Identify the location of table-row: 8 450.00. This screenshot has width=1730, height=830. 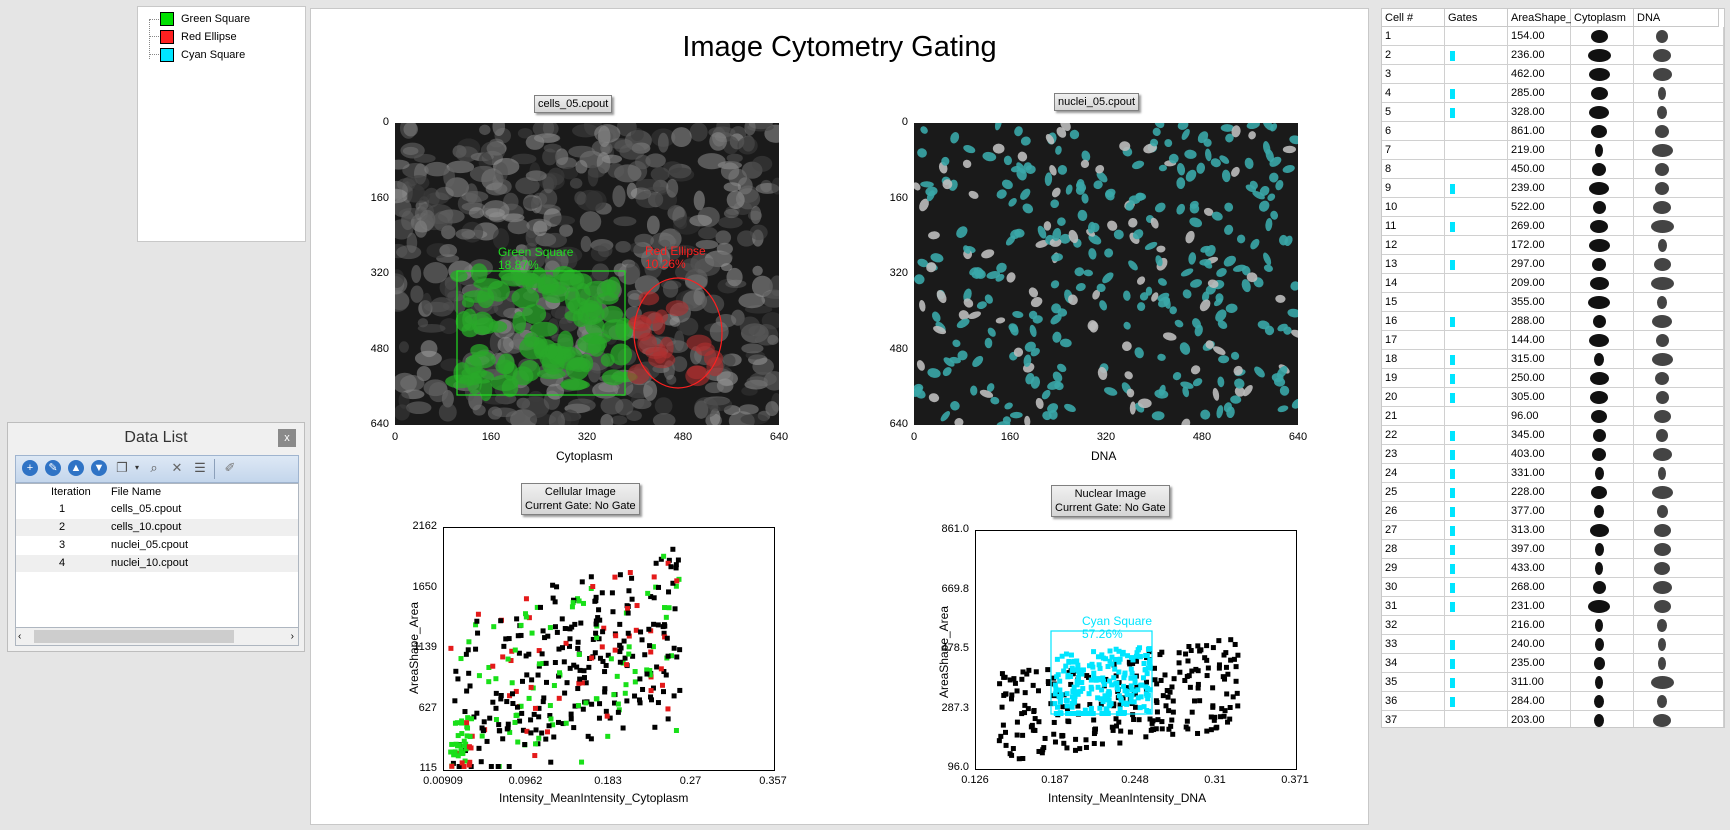
(1553, 169).